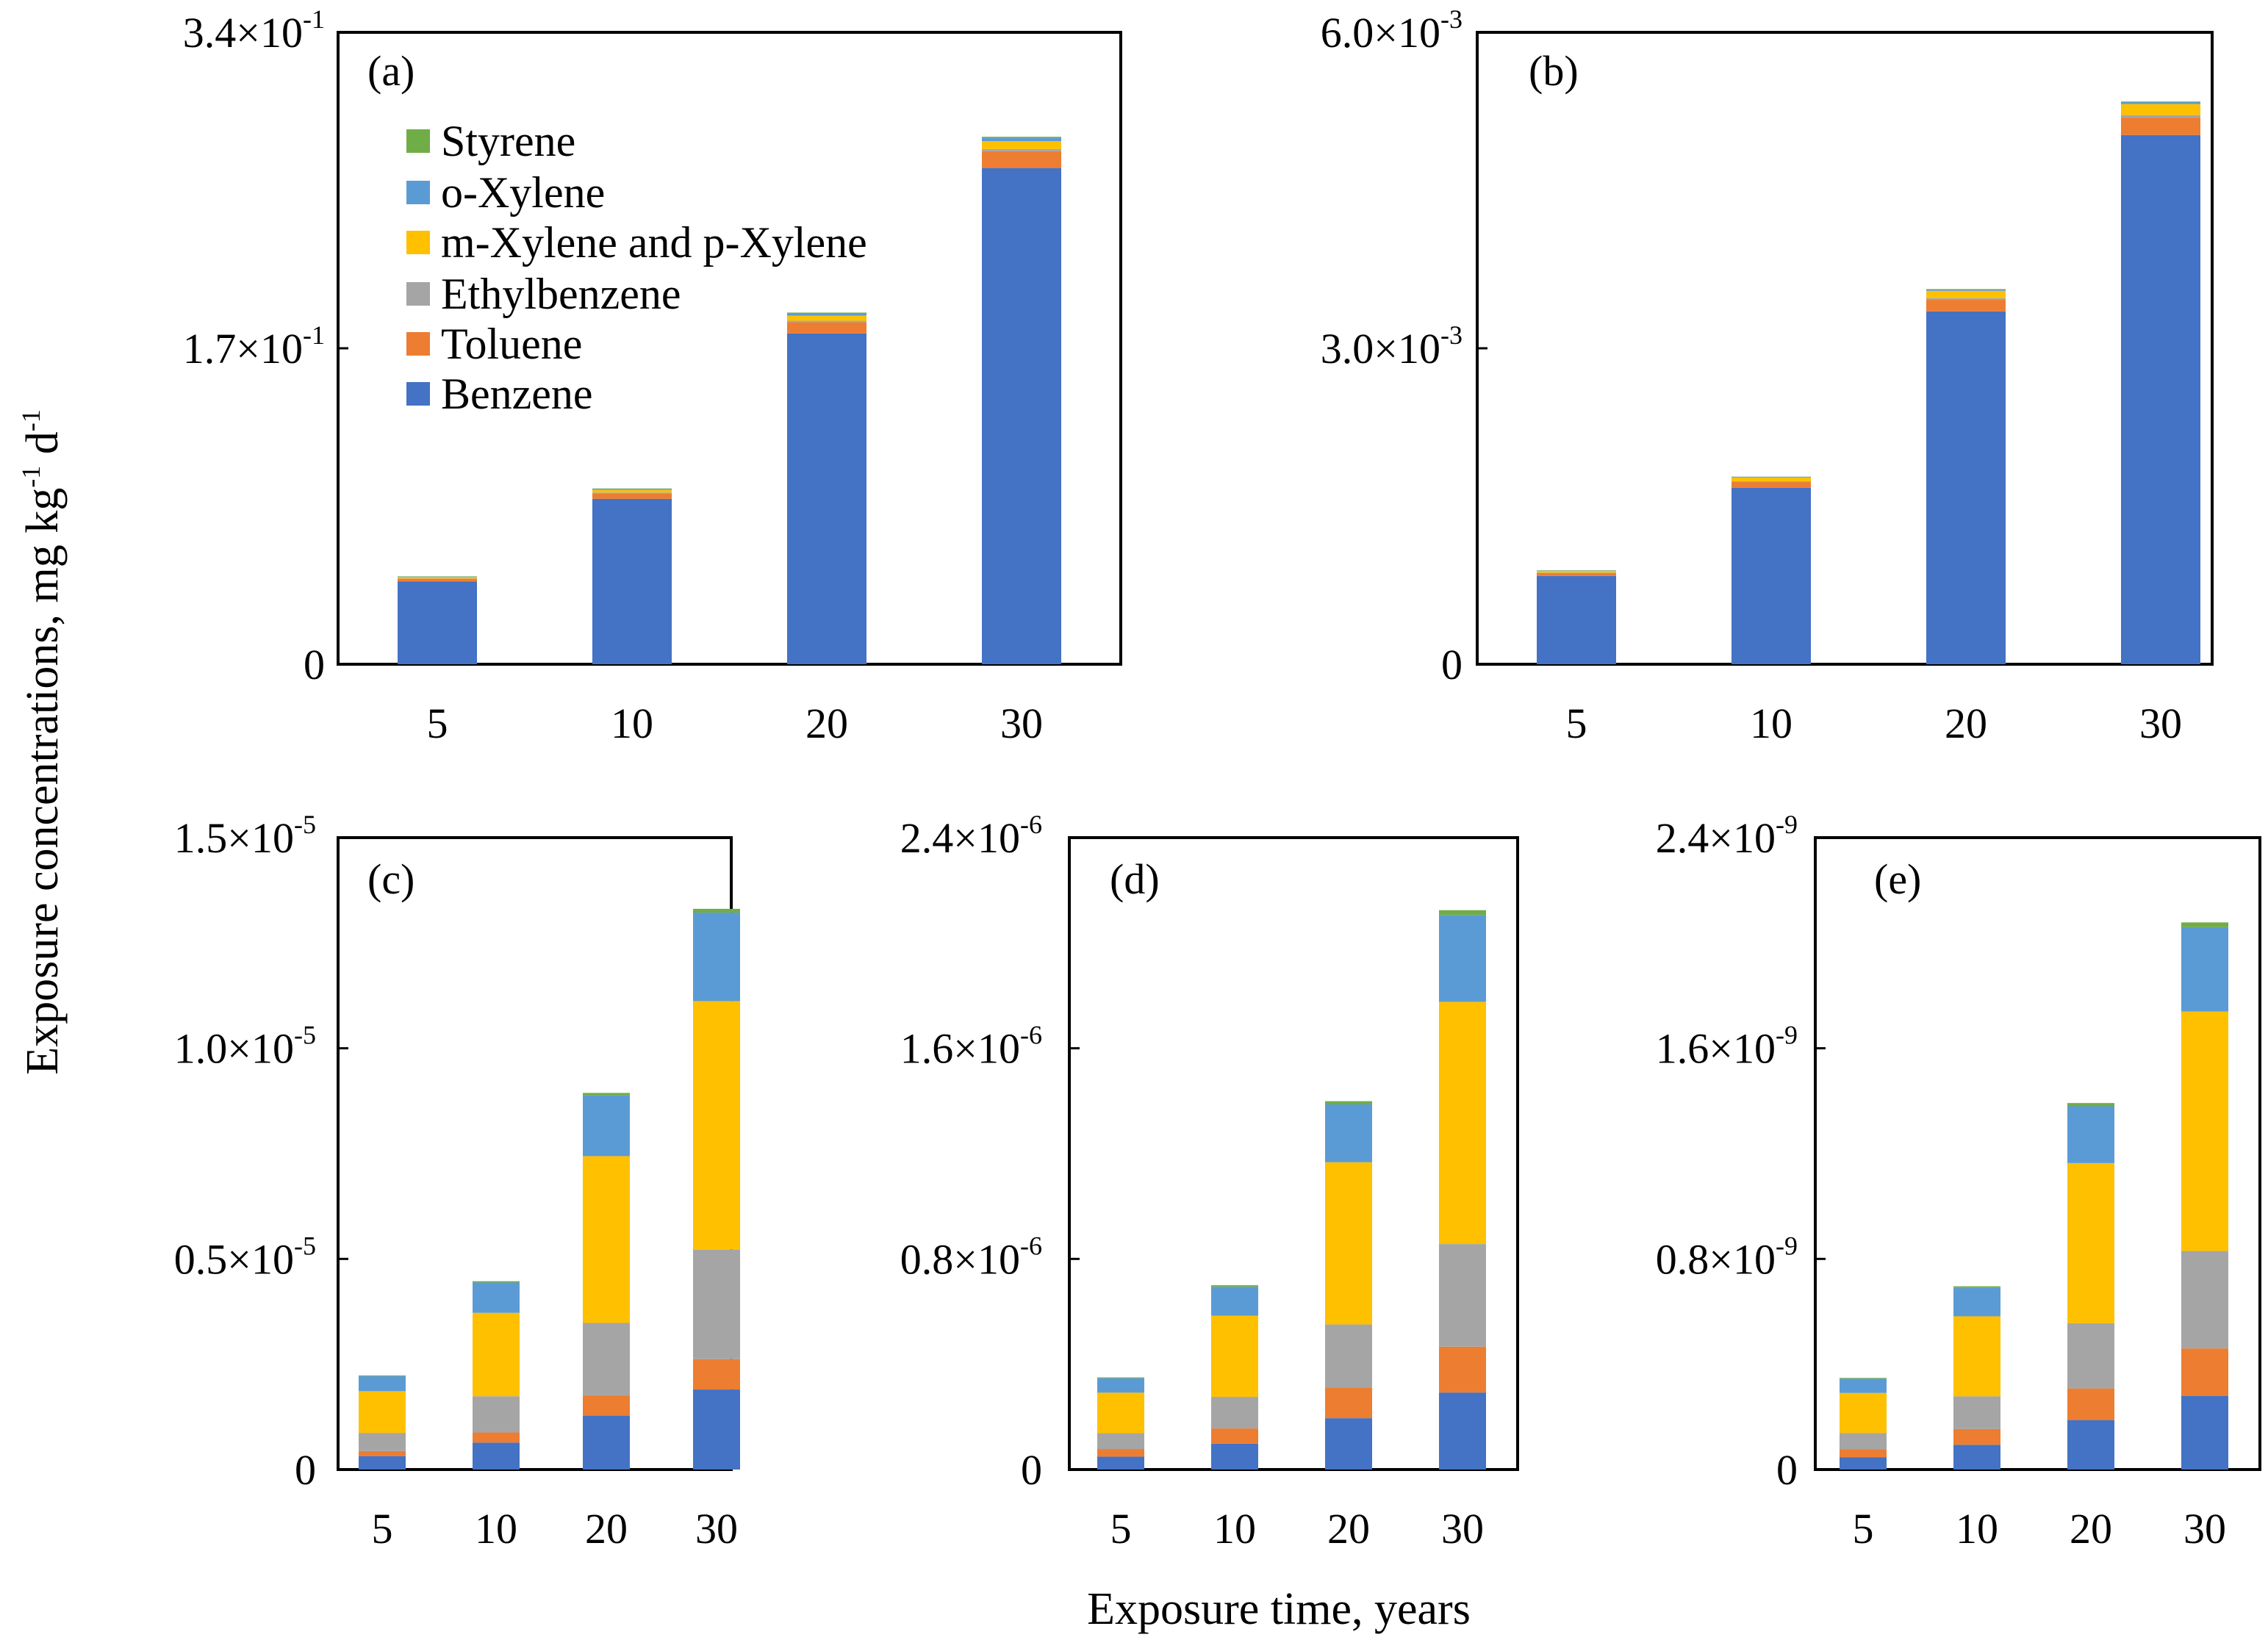 The width and height of the screenshot is (2268, 1640). What do you see at coordinates (31, 420) in the screenshot?
I see `y-axis-title-sup2: -1` at bounding box center [31, 420].